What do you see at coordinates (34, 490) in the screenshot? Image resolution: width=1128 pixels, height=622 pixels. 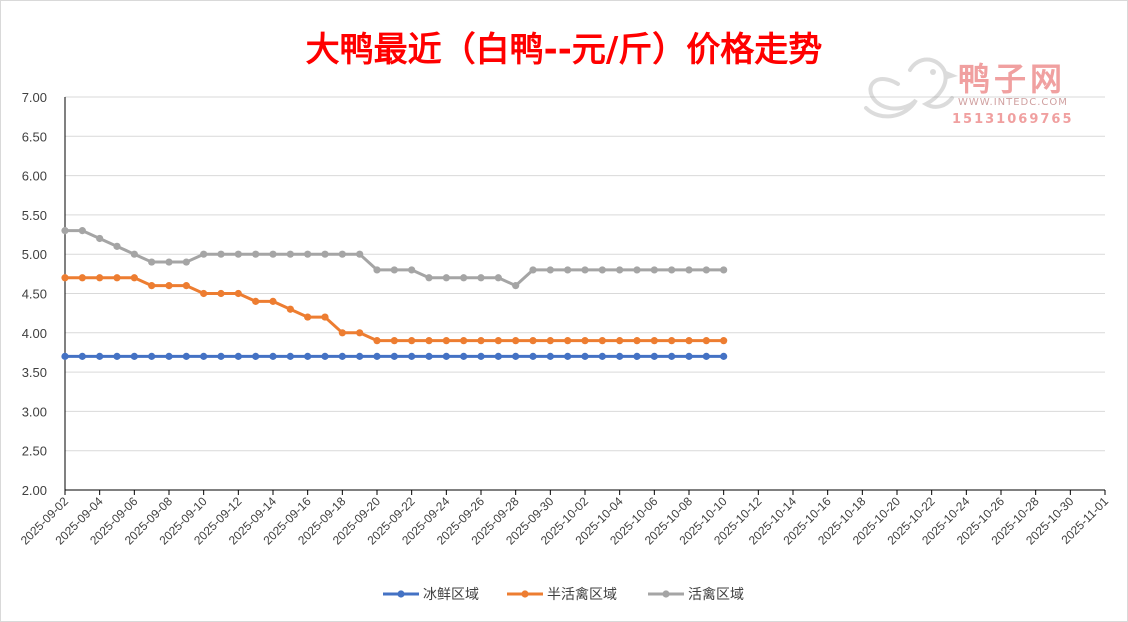 I see `y-tick-label: 2.00` at bounding box center [34, 490].